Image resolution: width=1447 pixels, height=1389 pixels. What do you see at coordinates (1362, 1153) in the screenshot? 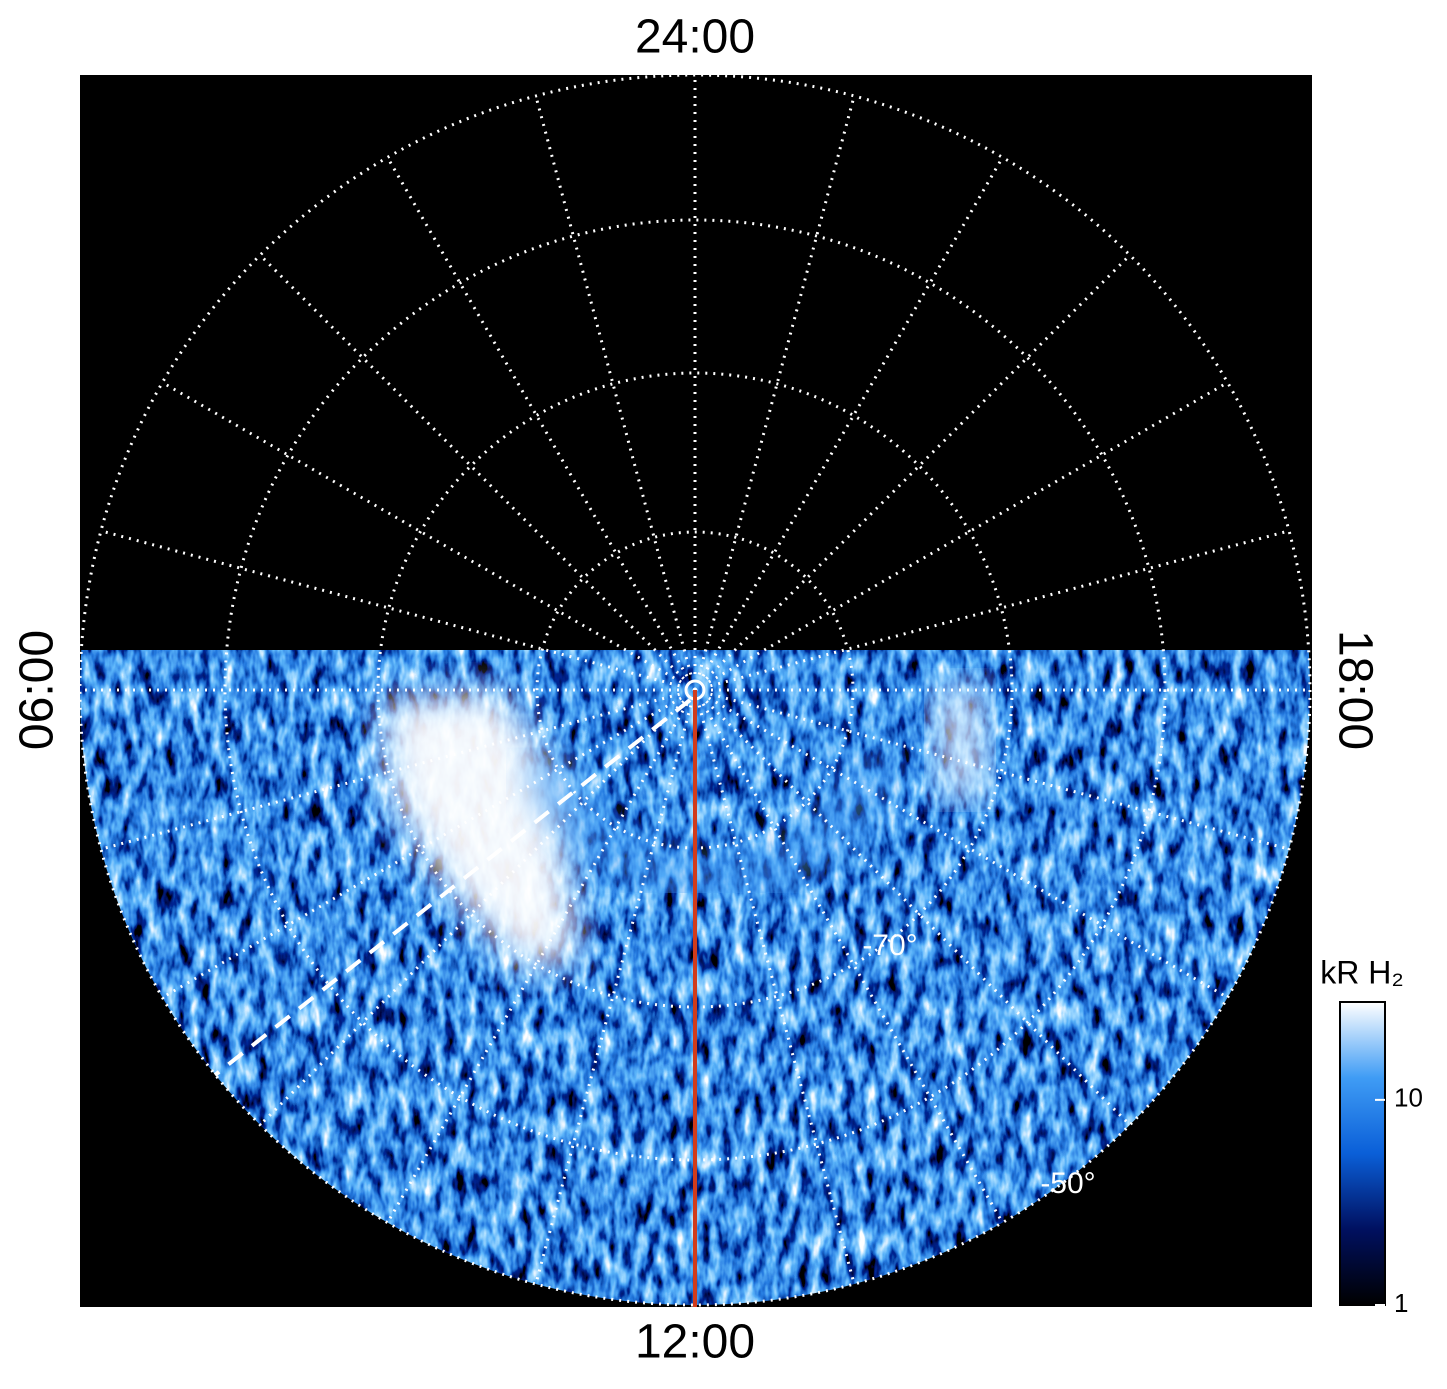
I see `colorbar` at bounding box center [1362, 1153].